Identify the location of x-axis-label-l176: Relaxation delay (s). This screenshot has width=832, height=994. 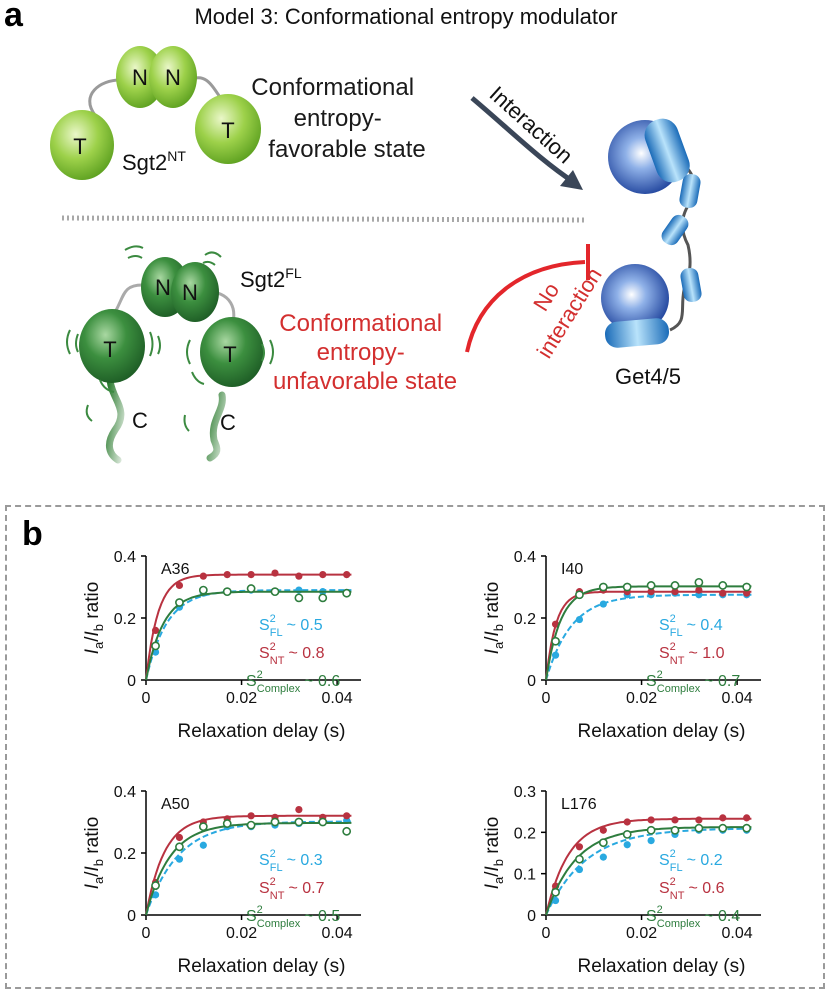
(662, 966).